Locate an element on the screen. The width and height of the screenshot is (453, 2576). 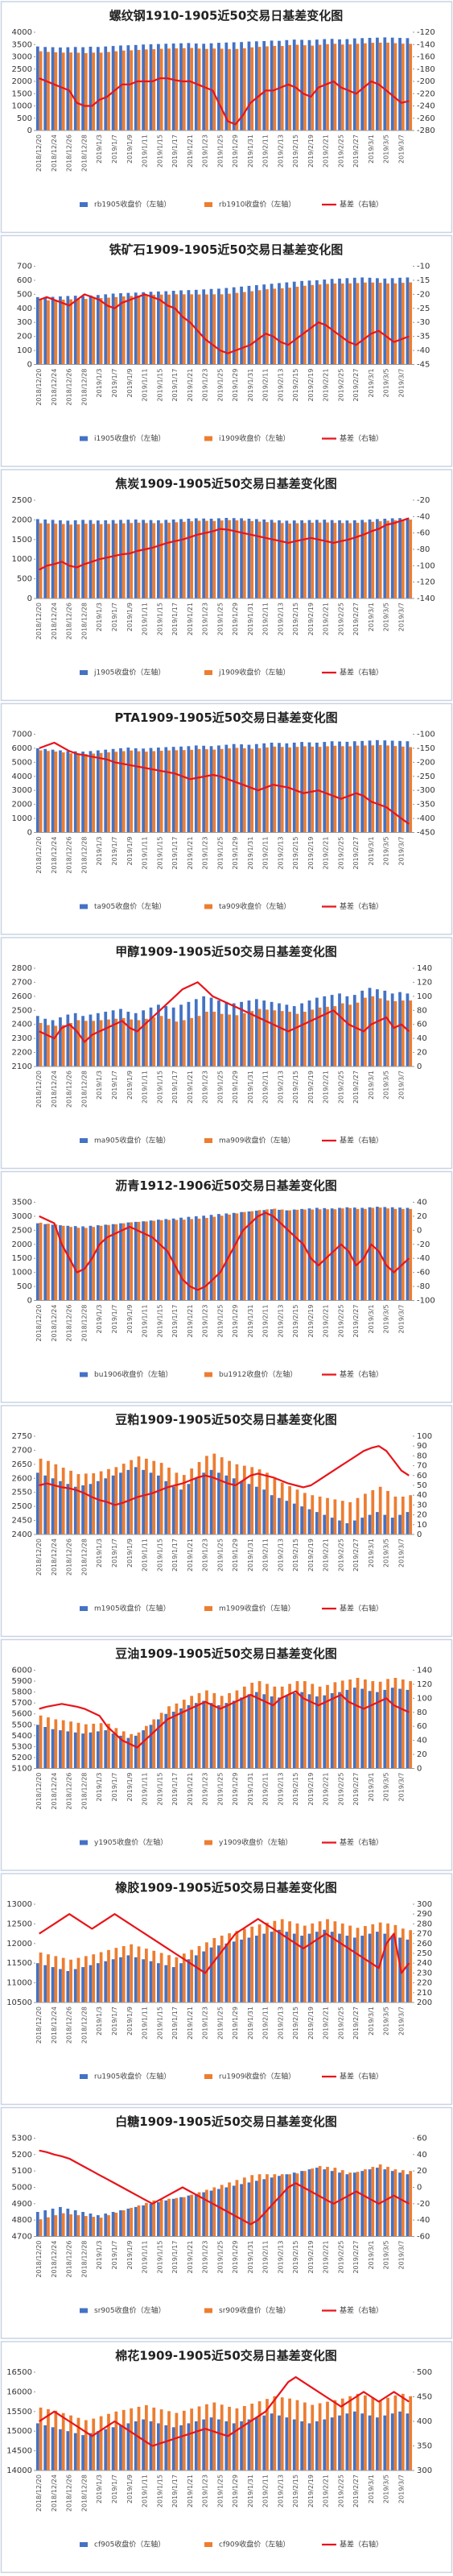
y2-tick-label: -30 is located at coordinates (423, 322).